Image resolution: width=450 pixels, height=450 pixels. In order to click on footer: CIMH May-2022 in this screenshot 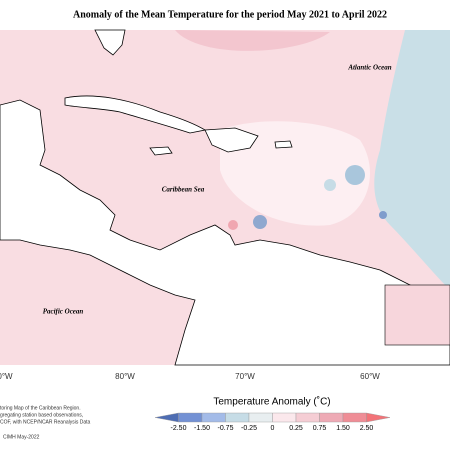, I will do `click(21, 437)`.